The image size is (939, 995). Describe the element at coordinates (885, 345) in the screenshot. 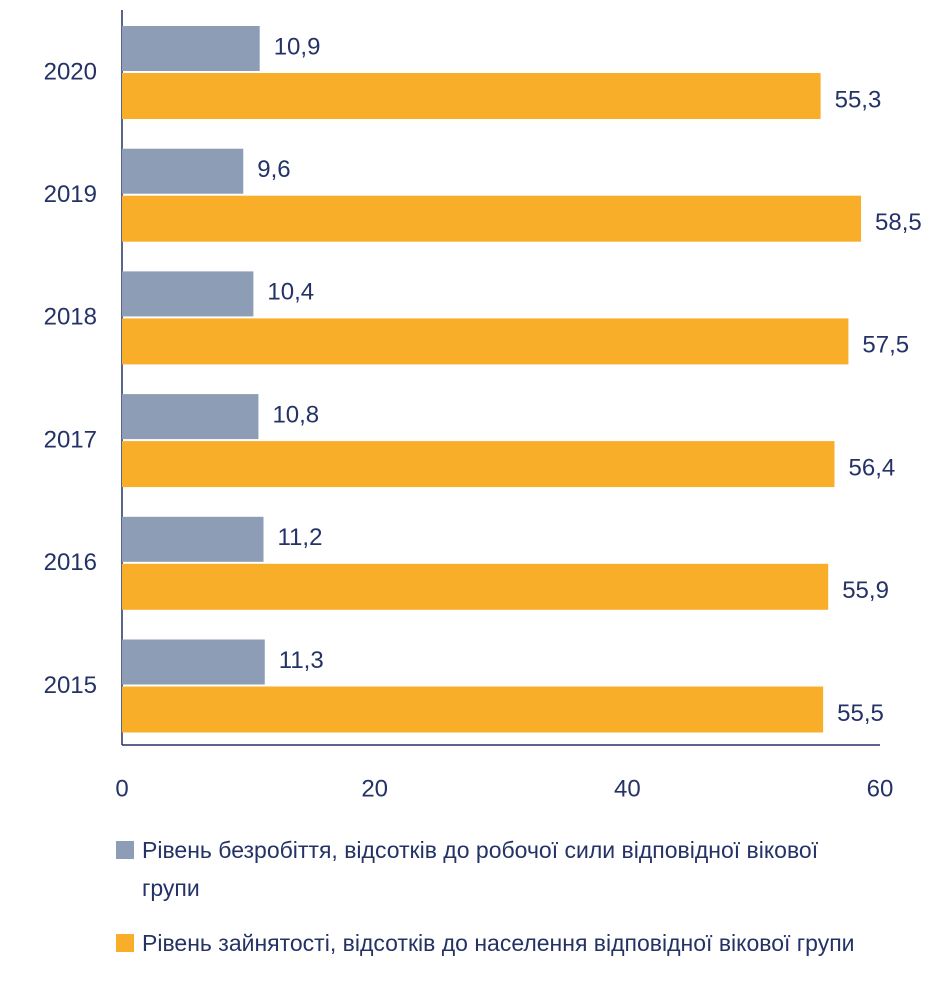

I see `data-label: 57,5` at that location.